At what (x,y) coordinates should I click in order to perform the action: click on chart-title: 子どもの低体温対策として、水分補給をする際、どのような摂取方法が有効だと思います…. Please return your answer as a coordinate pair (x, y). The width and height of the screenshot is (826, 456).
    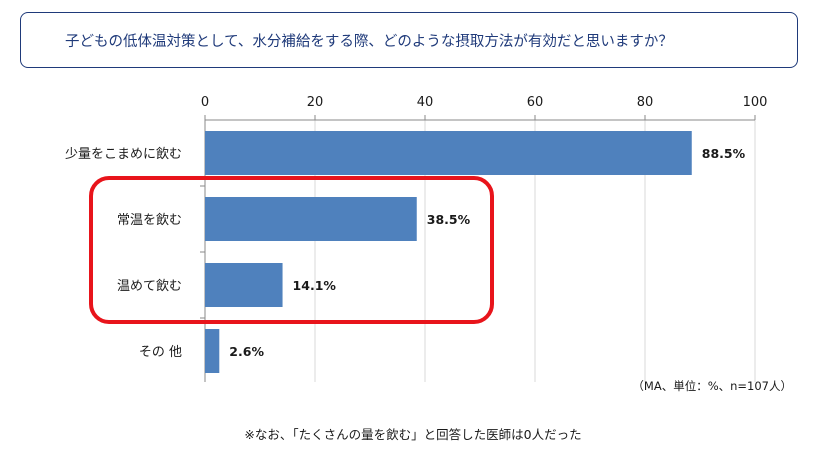
    Looking at the image, I should click on (369, 41).